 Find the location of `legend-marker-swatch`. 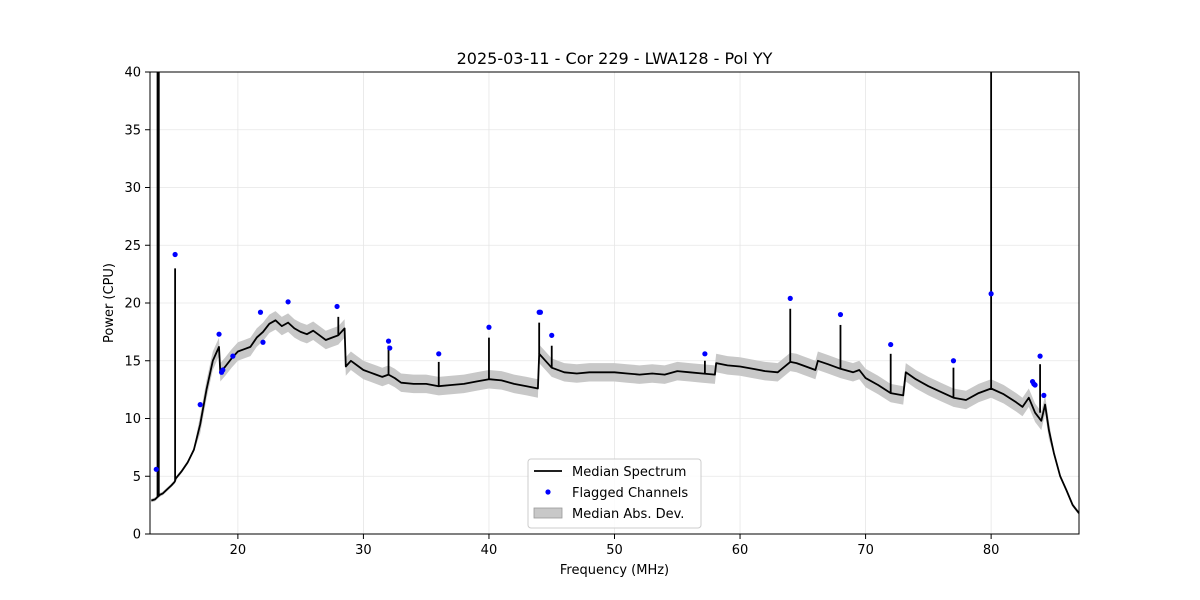

legend-marker-swatch is located at coordinates (548, 492).